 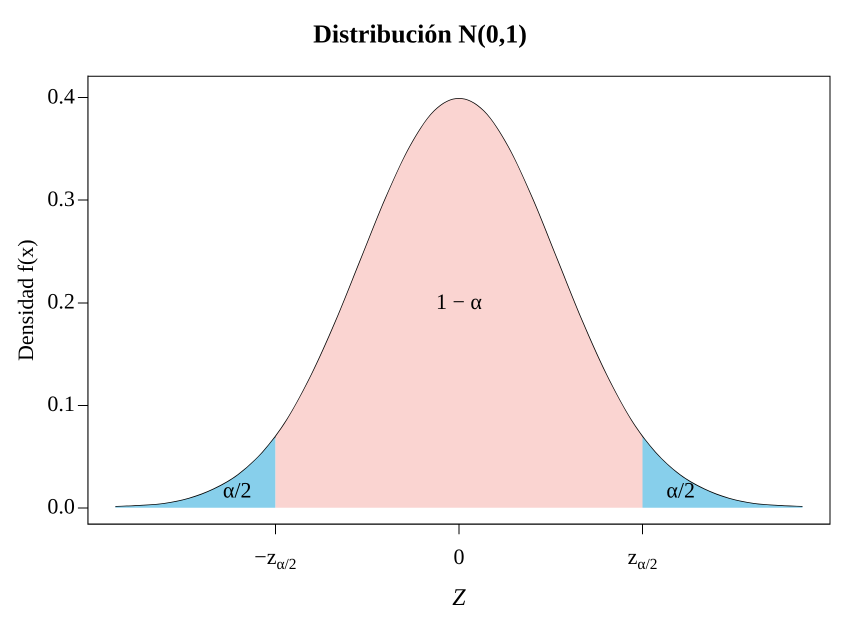 What do you see at coordinates (61, 506) in the screenshot?
I see `y-tick-label: 0.0` at bounding box center [61, 506].